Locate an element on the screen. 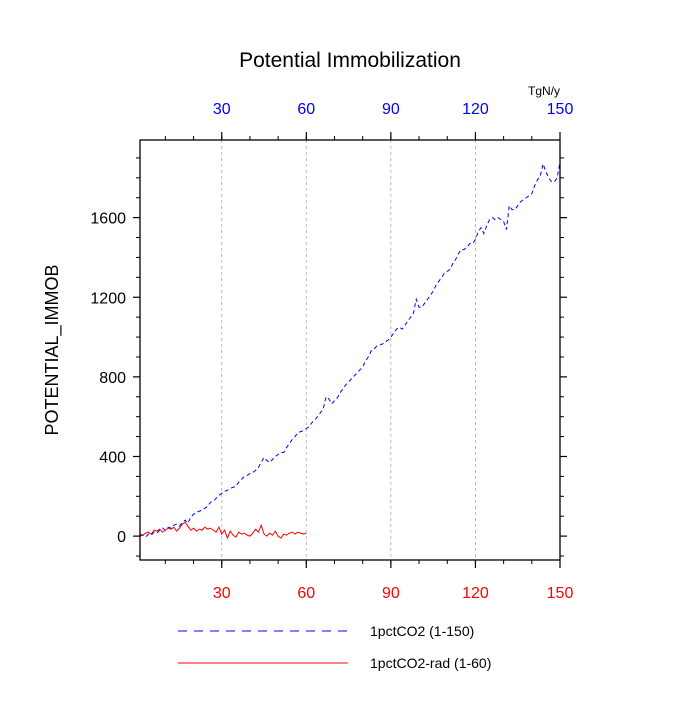  y-tick-label: 1600 is located at coordinates (108, 219).